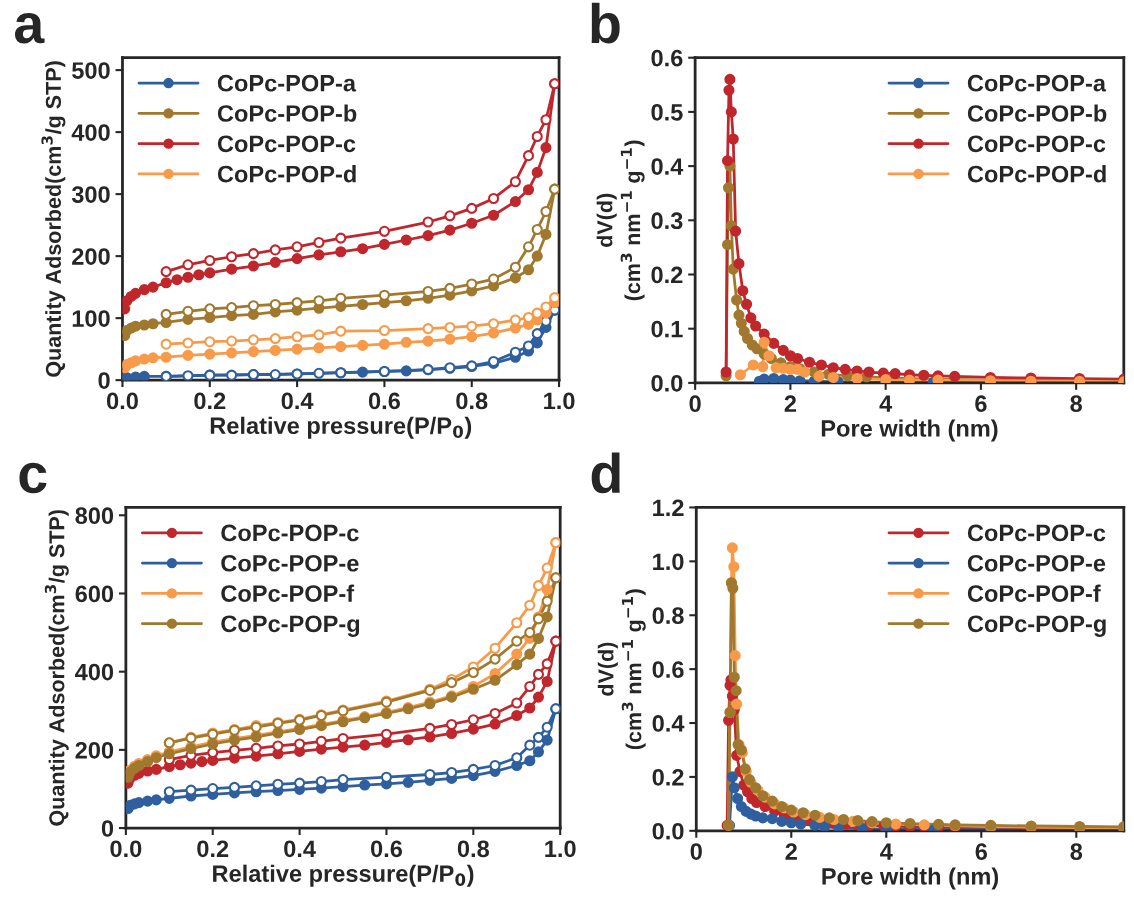 The width and height of the screenshot is (1134, 916). I want to click on y-tick-label: 1.2, so click(668, 508).